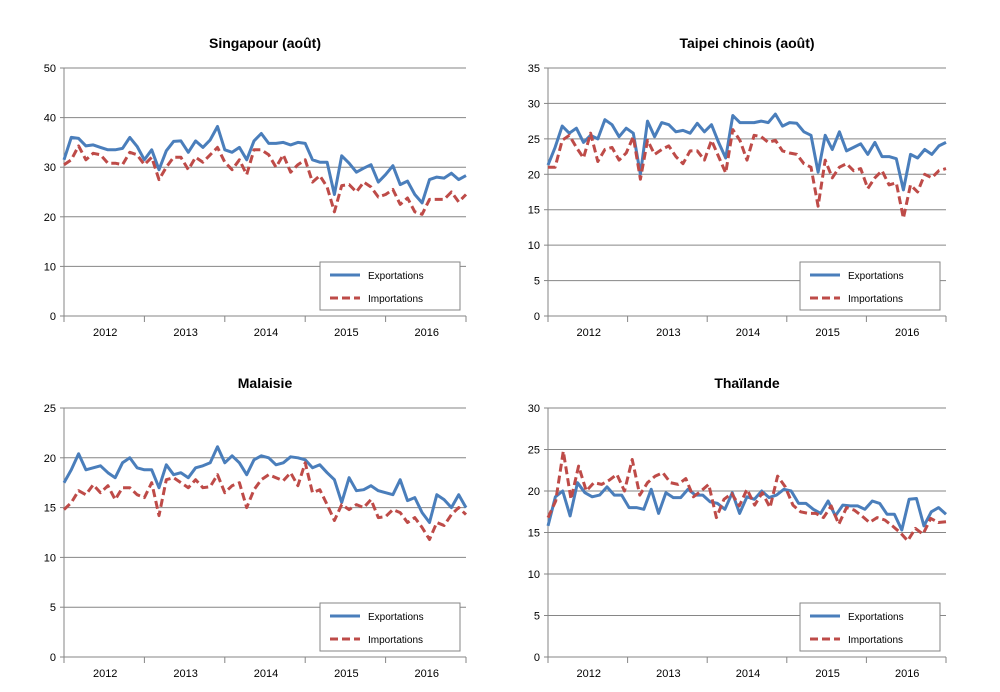 The image size is (1000, 692). Describe the element at coordinates (265, 383) in the screenshot. I see `chart-title: Malaisie` at that location.